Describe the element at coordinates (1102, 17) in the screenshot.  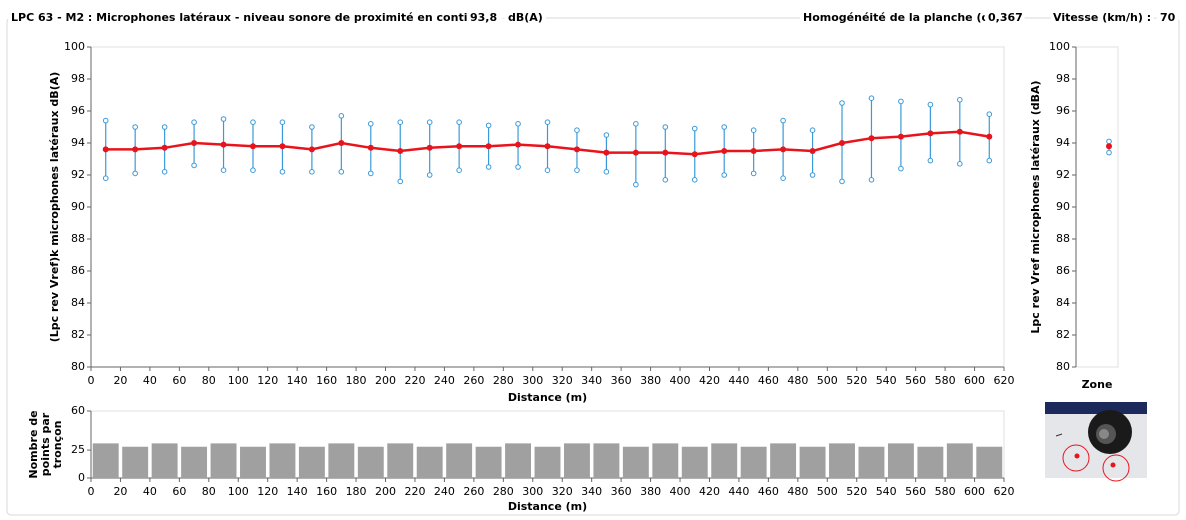
I see `speed-label: Vitesse (km/h) :` at that location.